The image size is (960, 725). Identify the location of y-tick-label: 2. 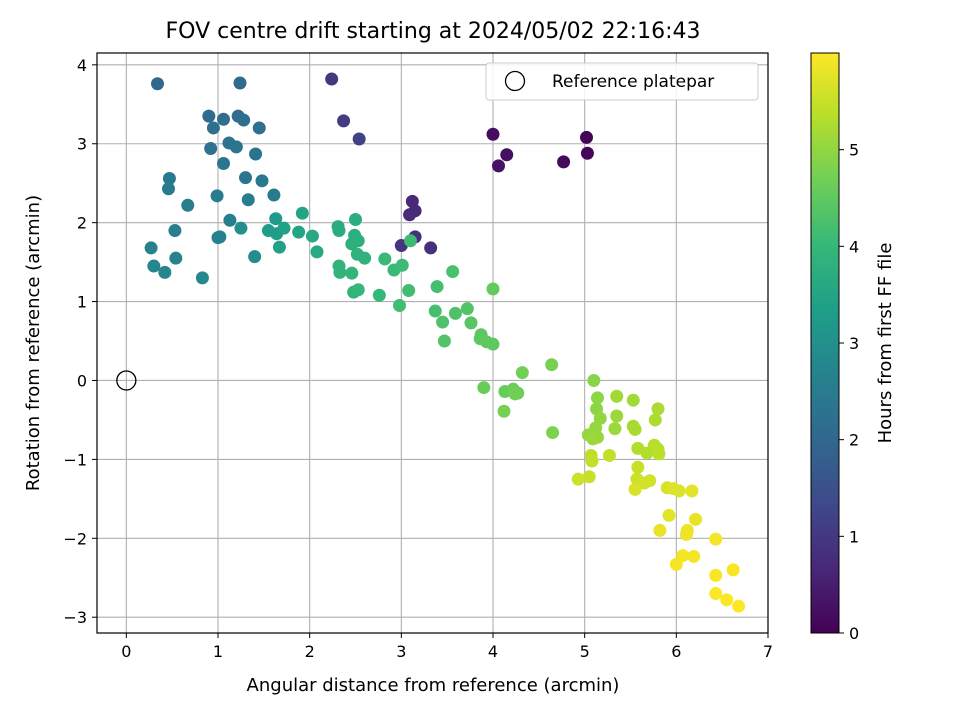
(82, 223).